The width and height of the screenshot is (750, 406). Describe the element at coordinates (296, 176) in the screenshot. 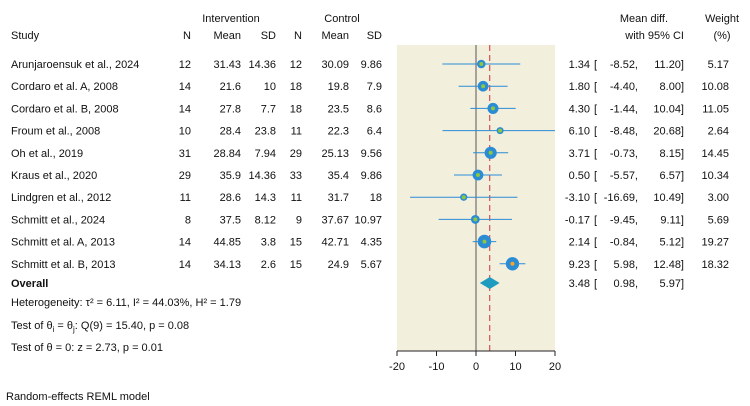

I see `control-n: 33` at that location.